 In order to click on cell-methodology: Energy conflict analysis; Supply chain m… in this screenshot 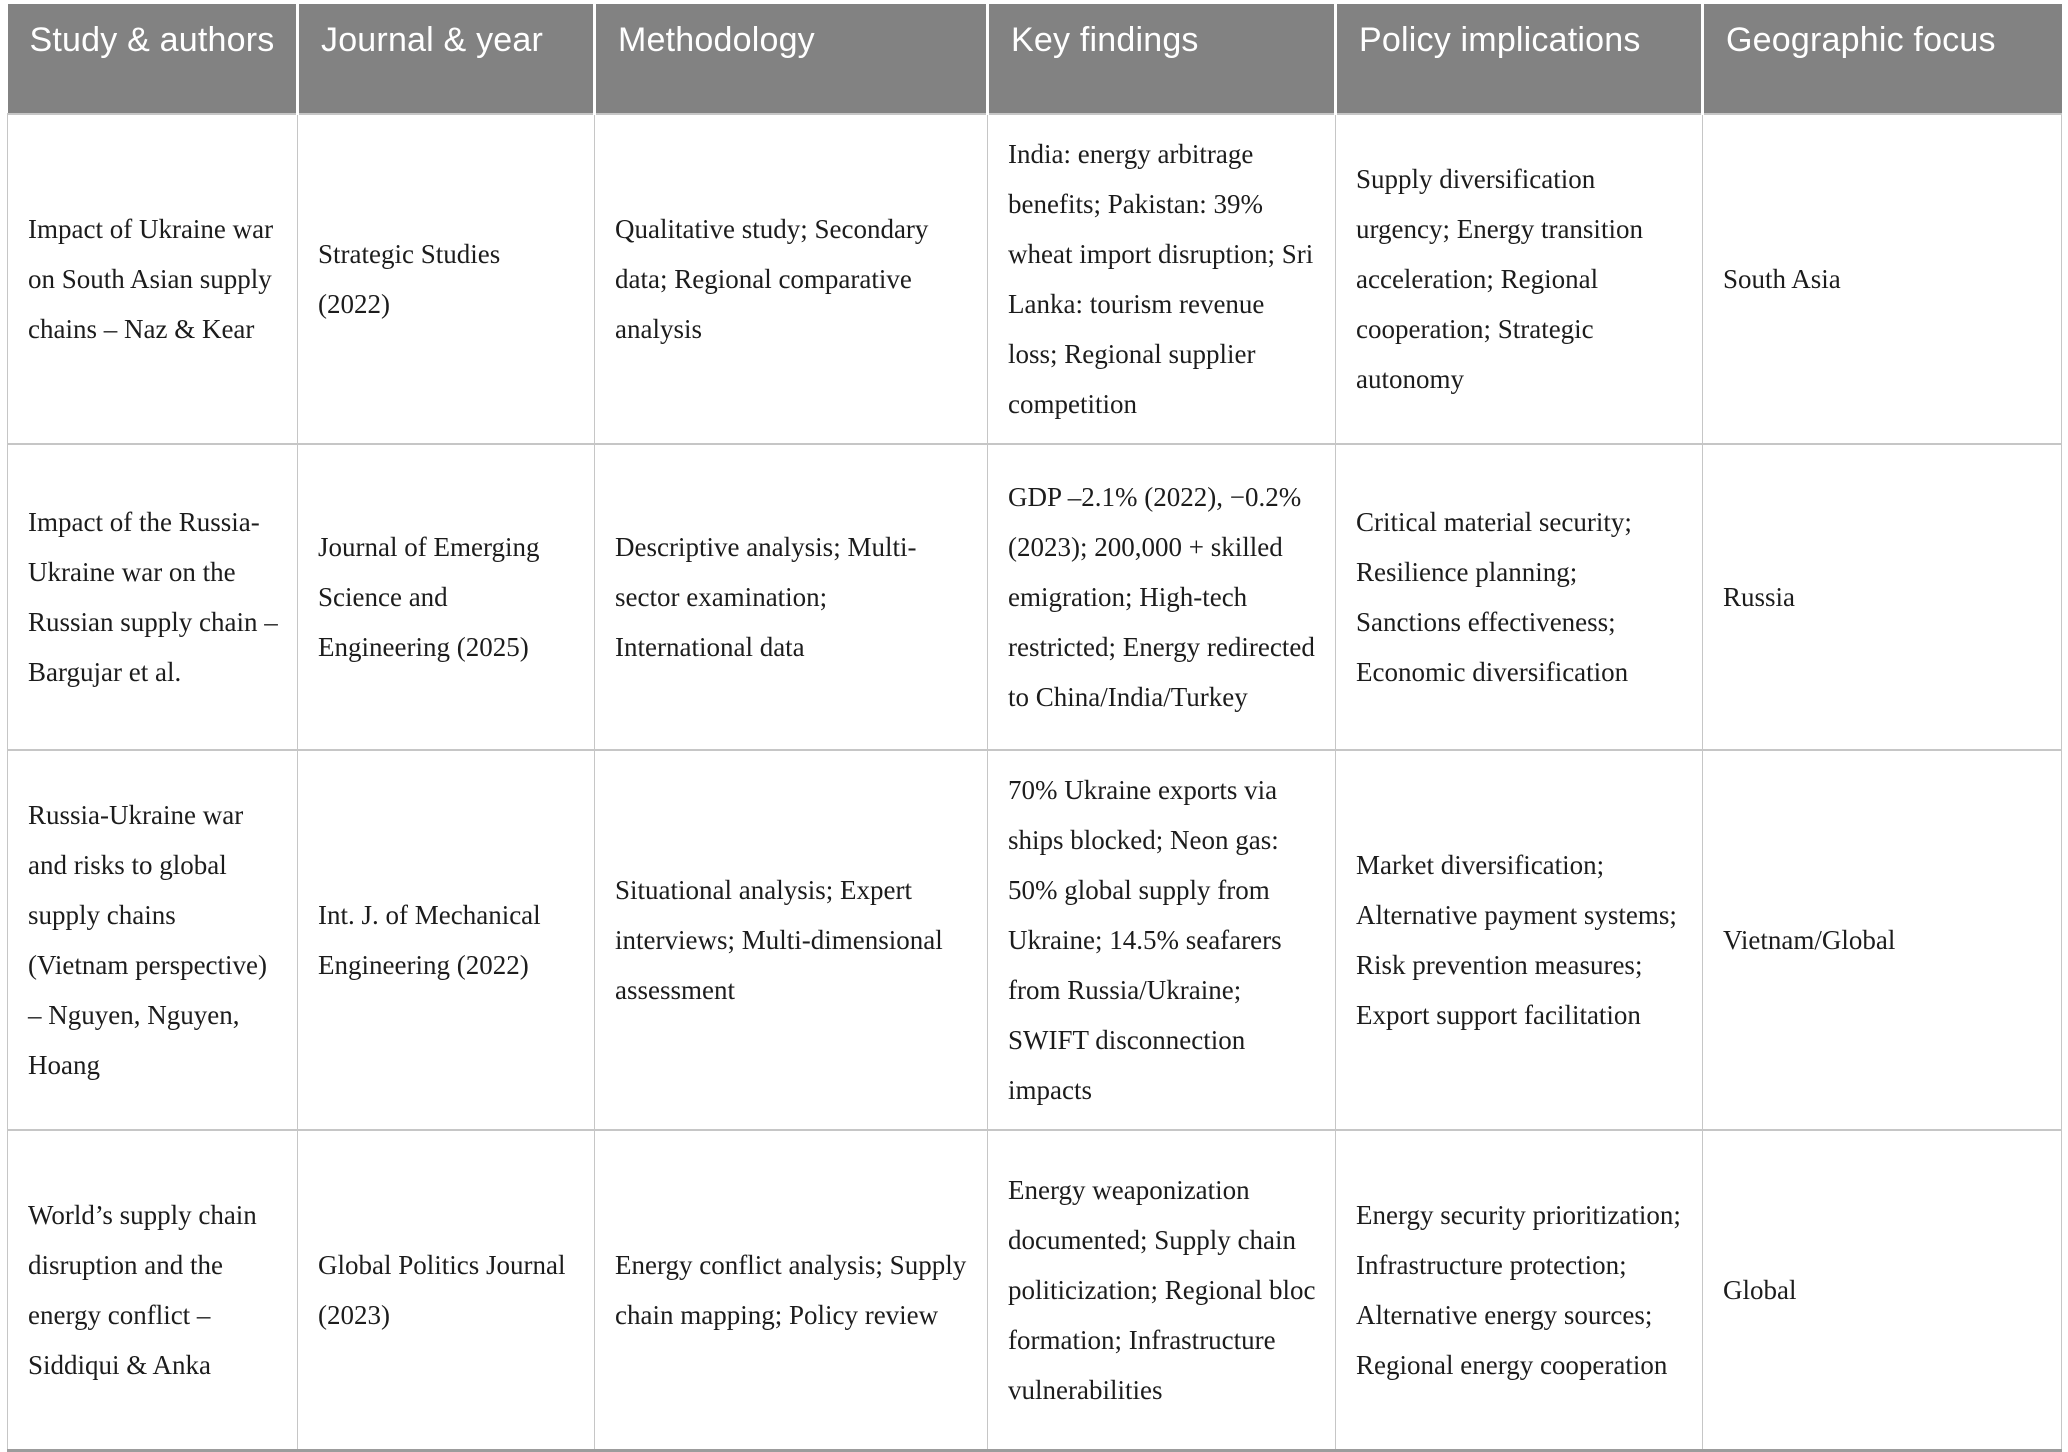, I will do `click(791, 1290)`.